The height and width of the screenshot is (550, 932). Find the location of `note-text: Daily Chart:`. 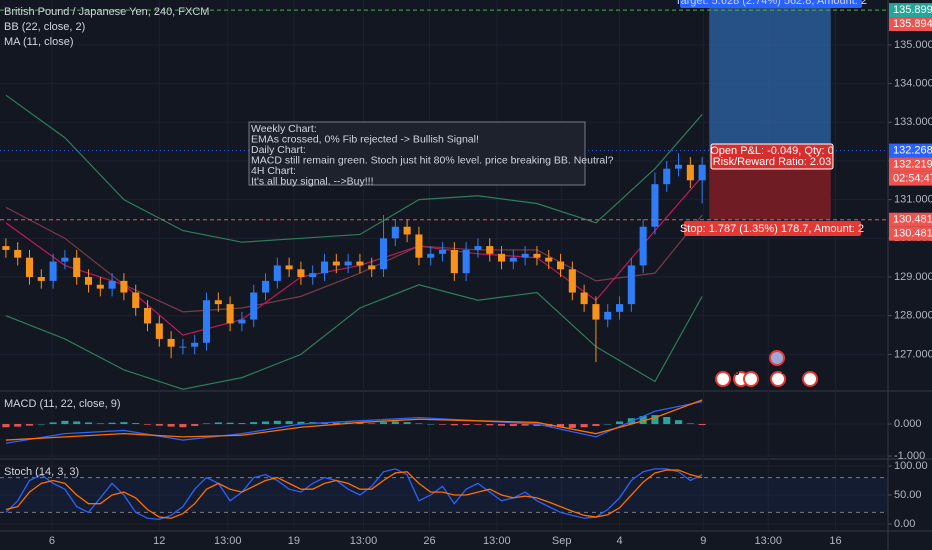

note-text: Daily Chart: is located at coordinates (278, 150).